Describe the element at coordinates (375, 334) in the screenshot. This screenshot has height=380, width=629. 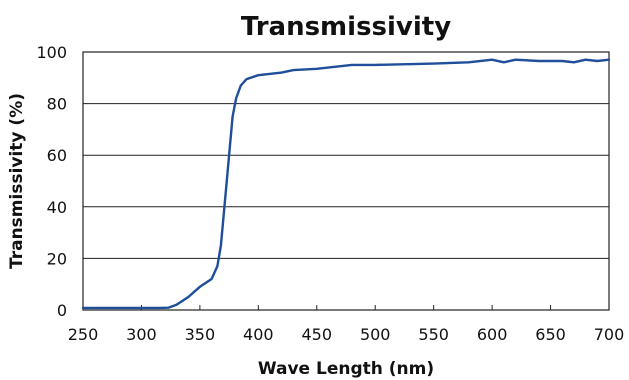
I see `x-tick-label: 500` at that location.